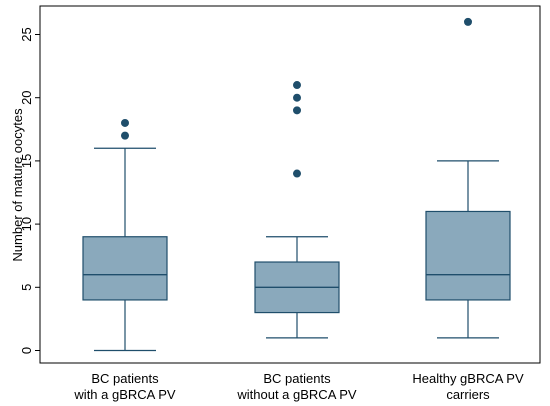 This screenshot has width=550, height=406. I want to click on y-tick-label: 10, so click(26, 224).